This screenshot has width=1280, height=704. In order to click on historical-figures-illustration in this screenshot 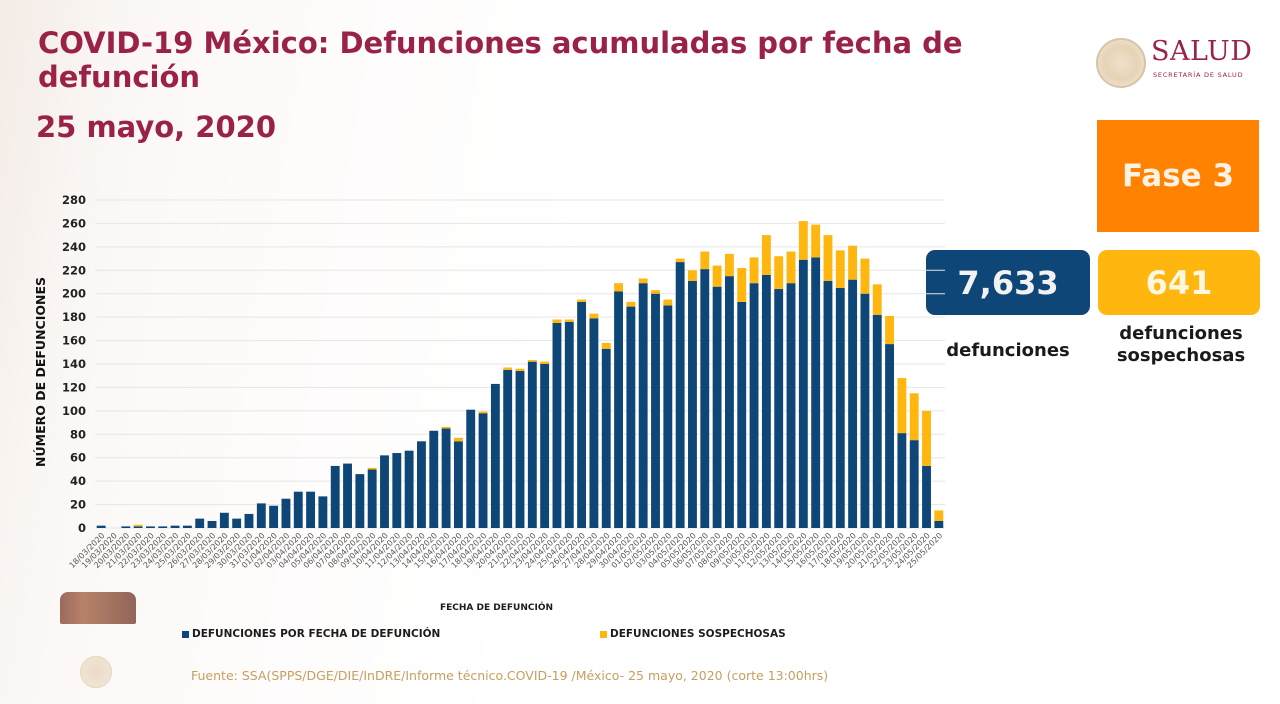, I will do `click(98, 608)`.